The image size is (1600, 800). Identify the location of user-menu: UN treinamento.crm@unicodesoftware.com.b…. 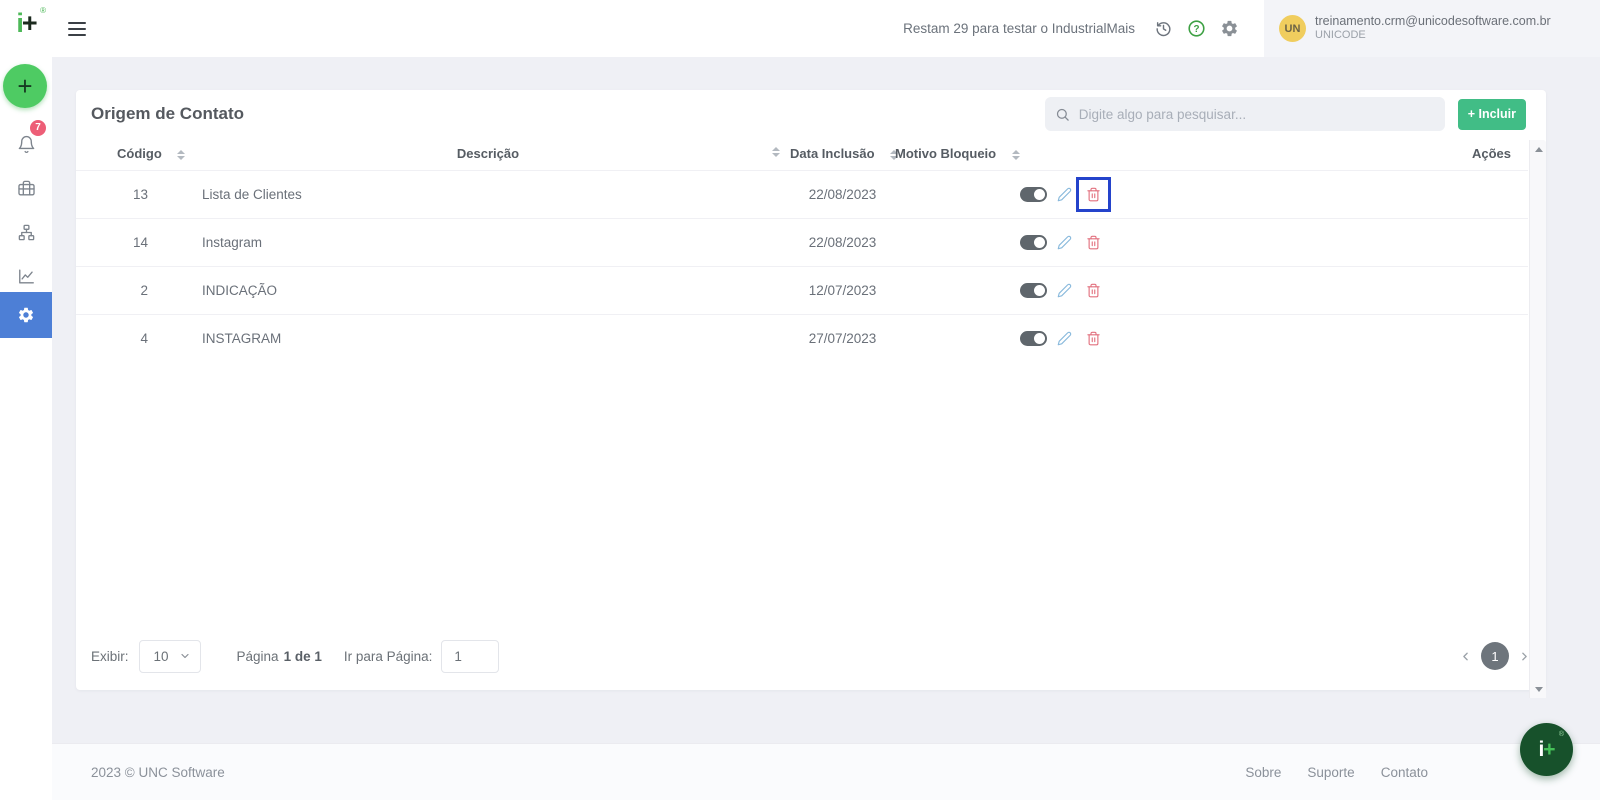
(1432, 28).